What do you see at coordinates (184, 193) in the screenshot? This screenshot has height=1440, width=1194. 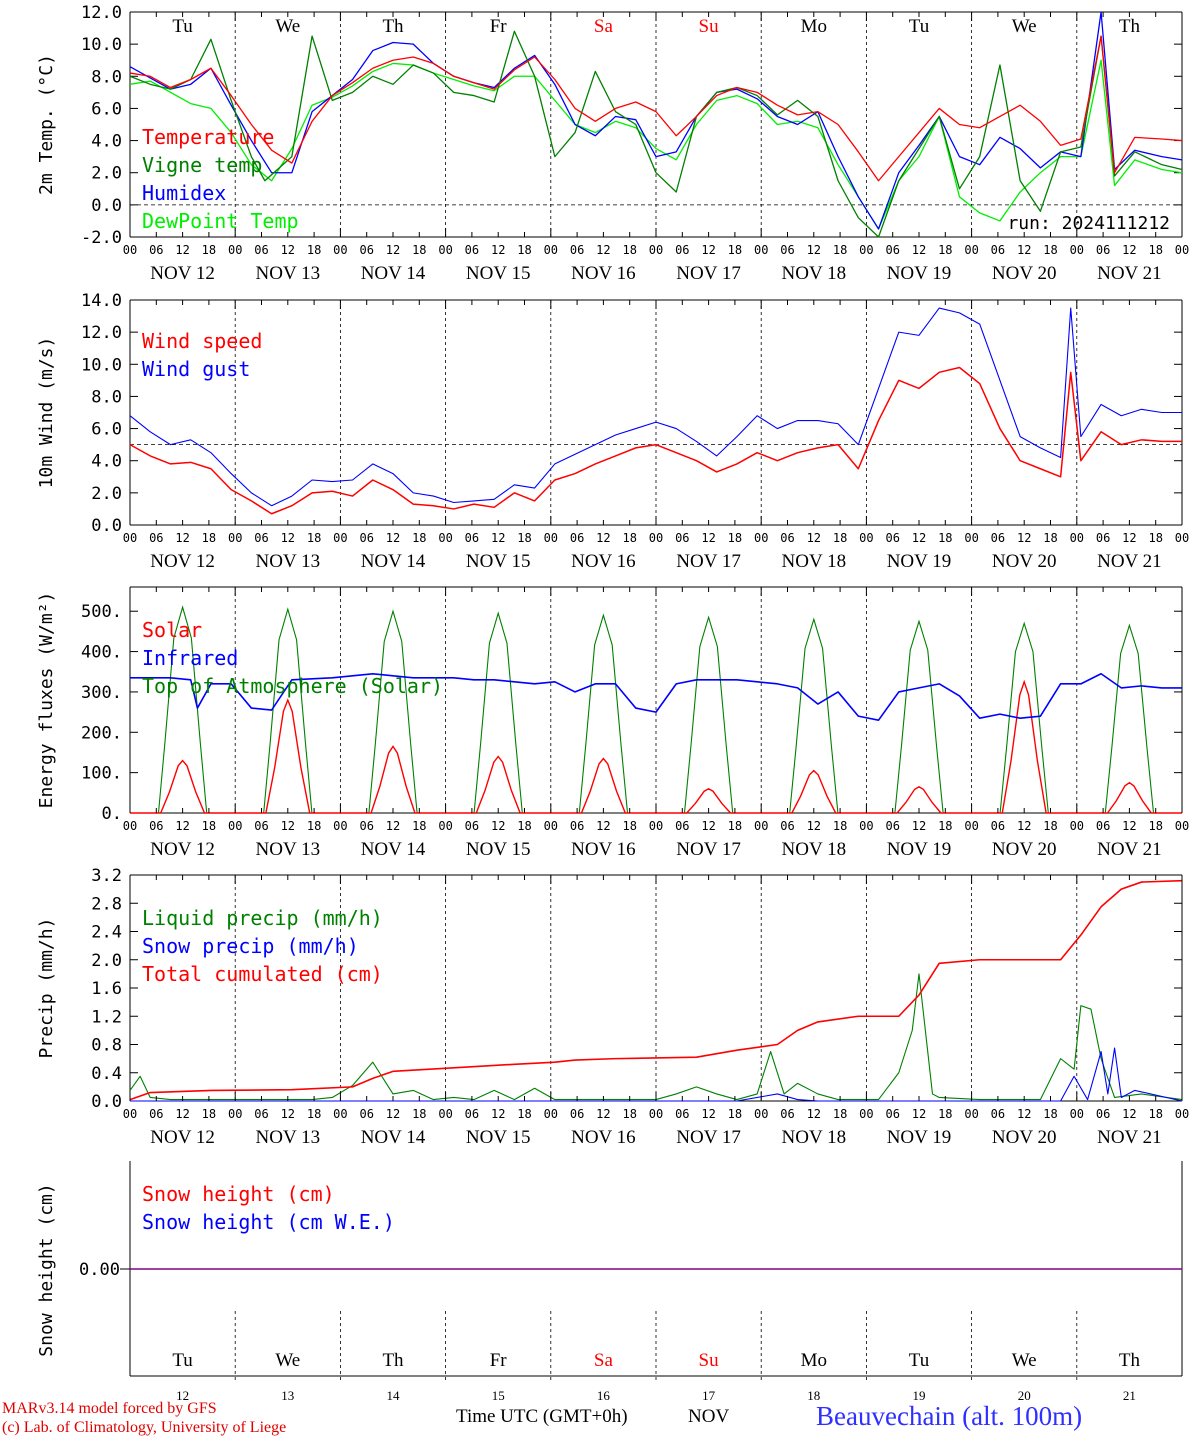 I see `legend-humidex: Humidex` at bounding box center [184, 193].